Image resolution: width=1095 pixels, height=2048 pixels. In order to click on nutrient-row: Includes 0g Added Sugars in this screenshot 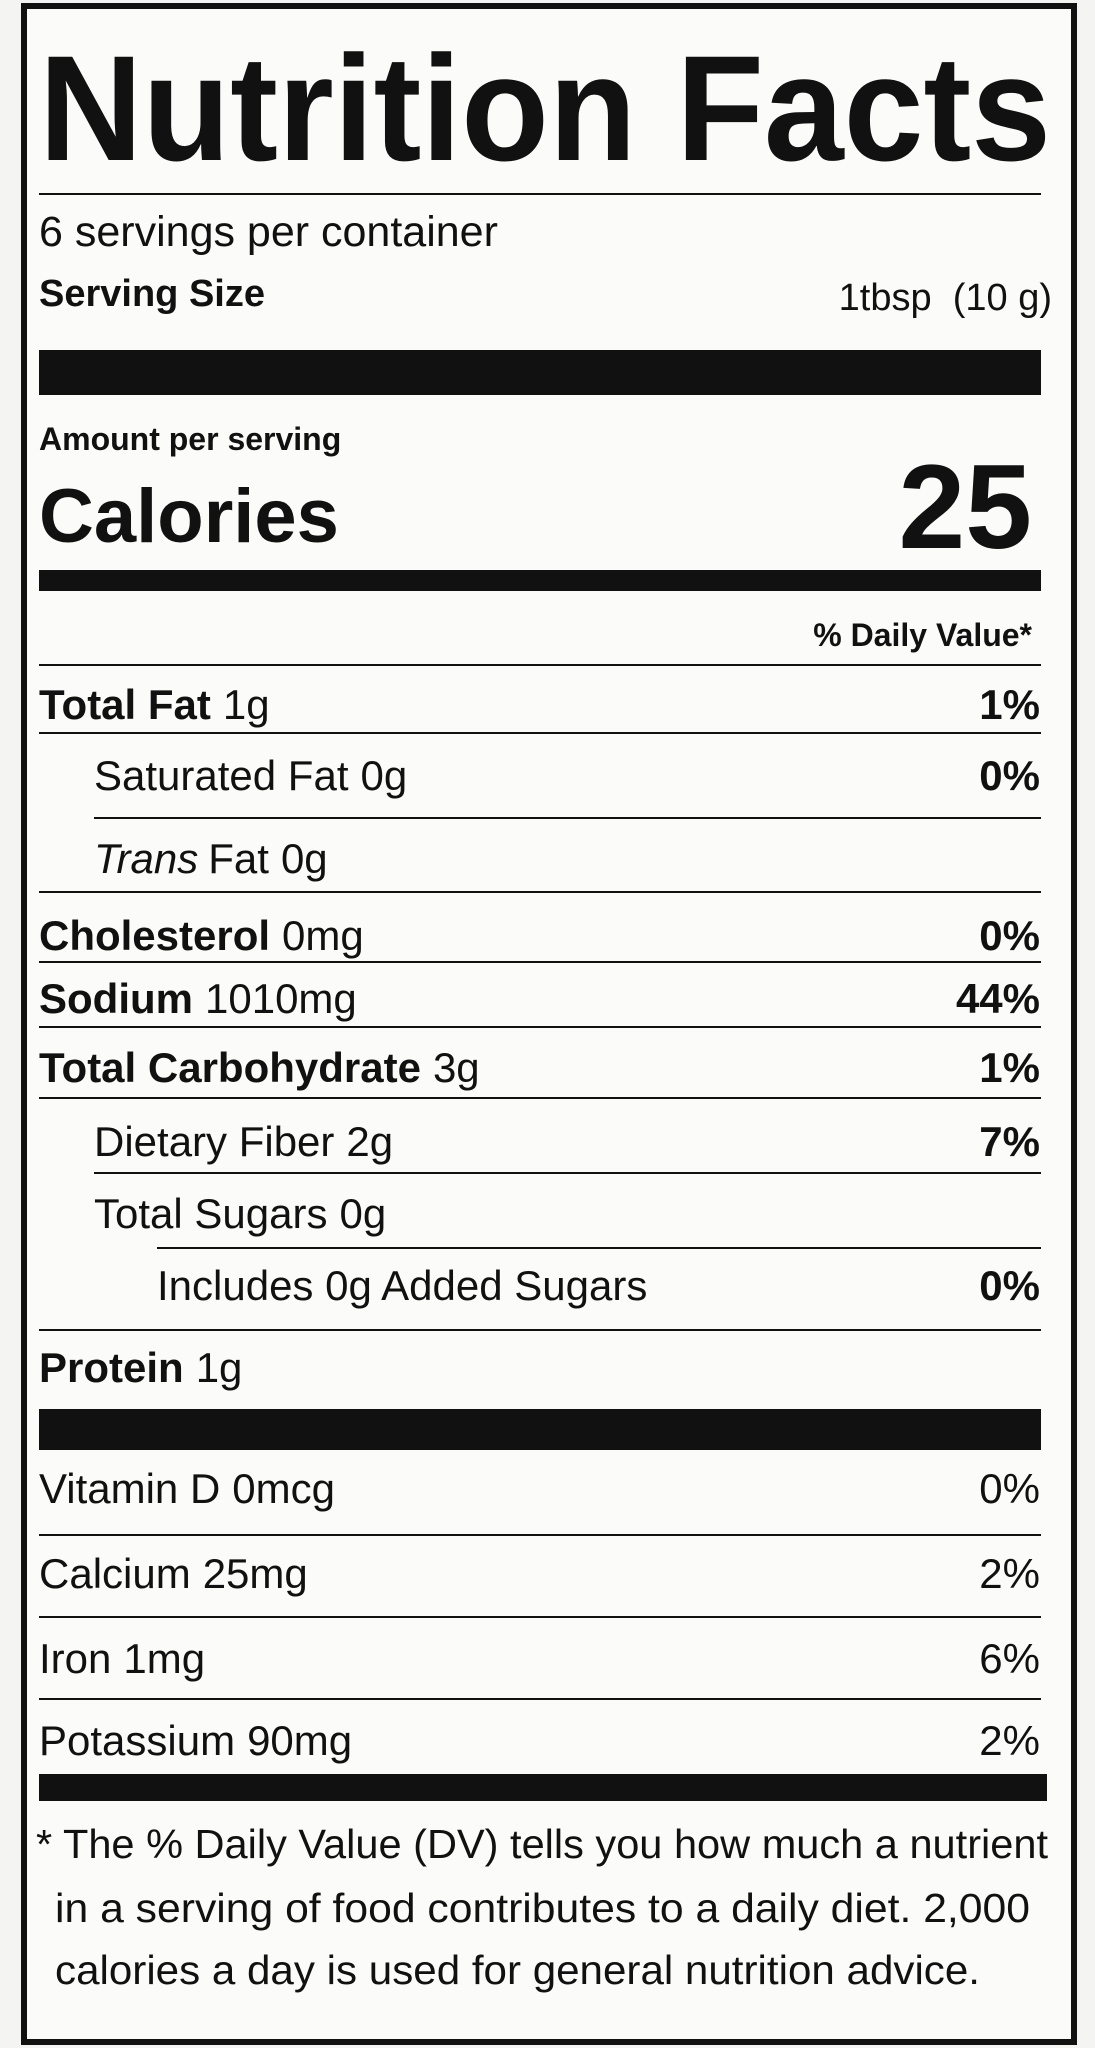, I will do `click(402, 1285)`.